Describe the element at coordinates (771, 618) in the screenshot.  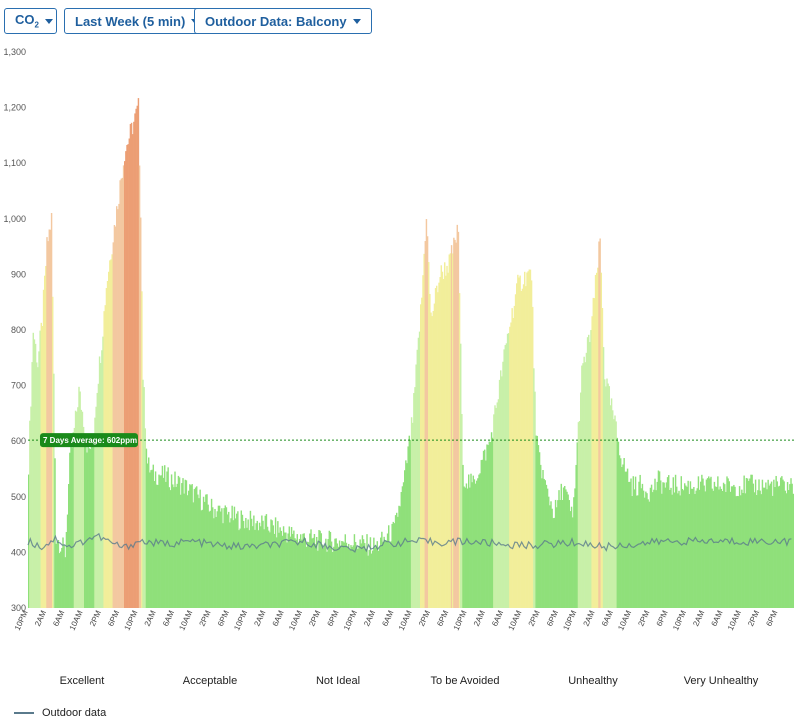
I see `x-tick-label: 6PM` at that location.